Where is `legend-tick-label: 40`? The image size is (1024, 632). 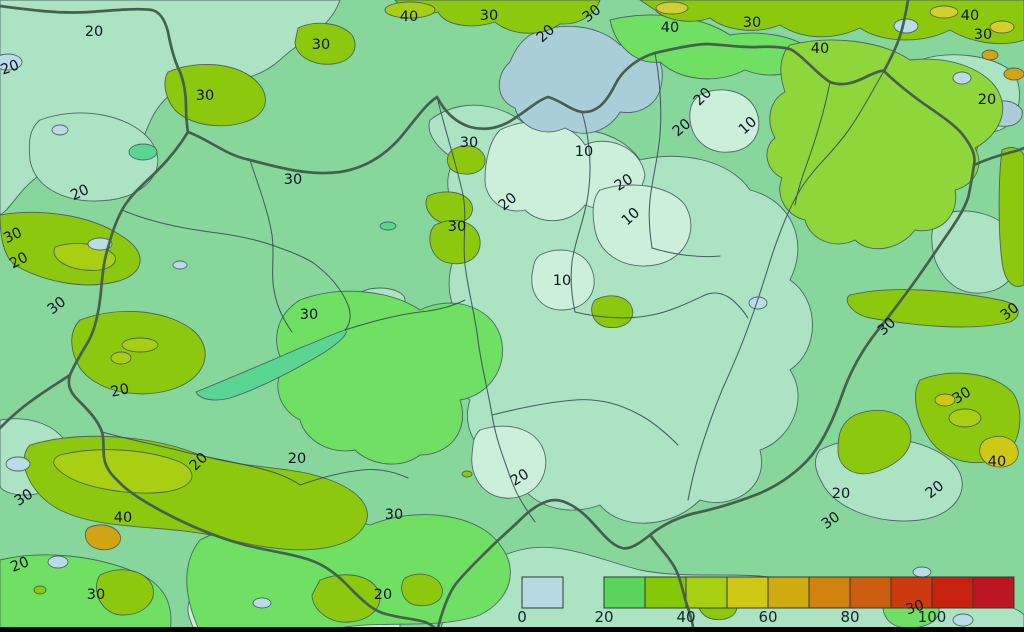
legend-tick-label: 40 is located at coordinates (685, 617).